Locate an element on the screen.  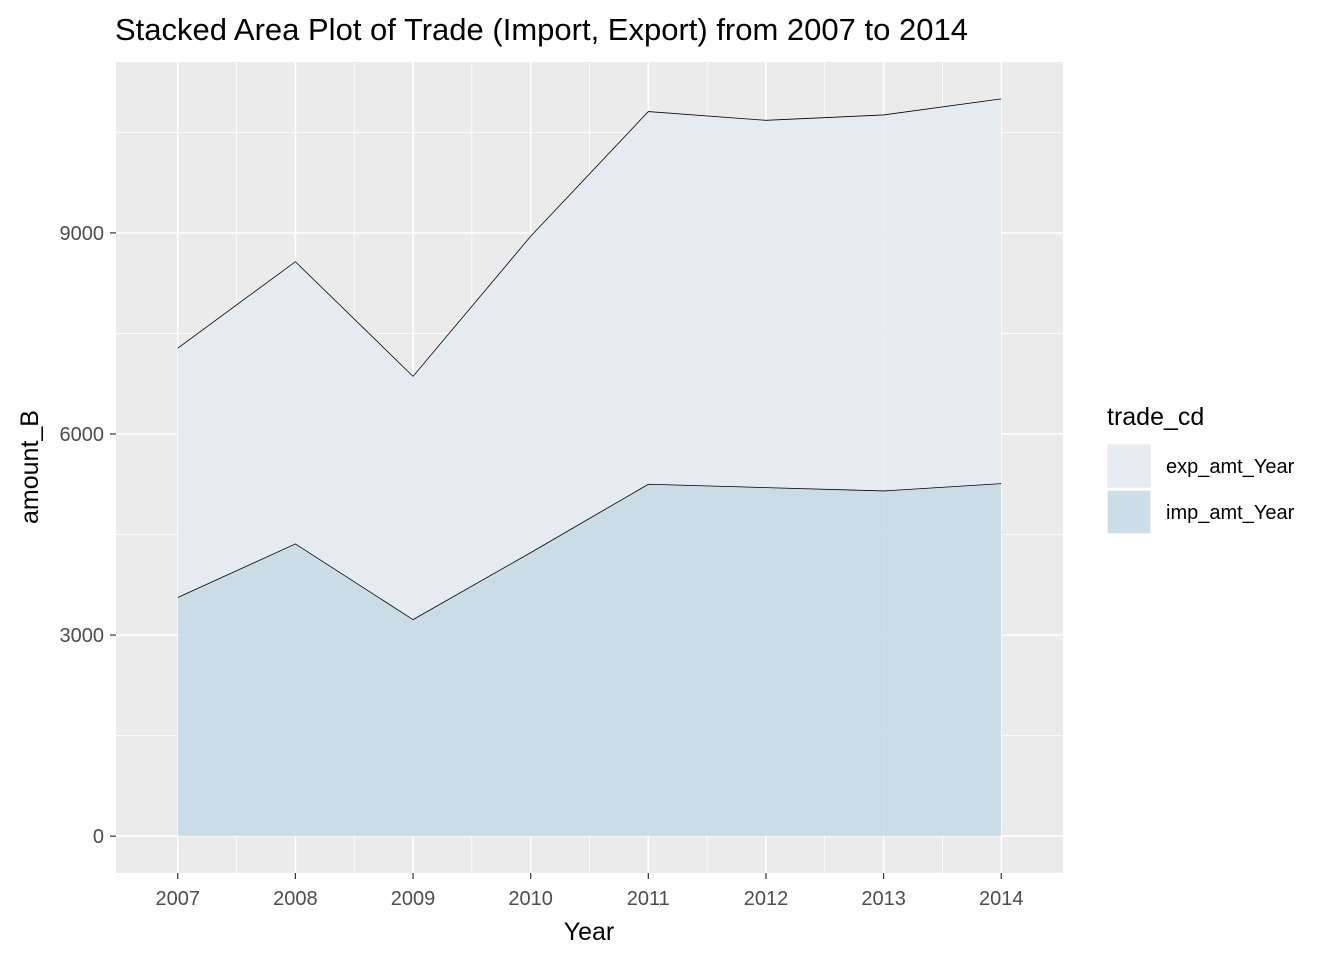
y-axis-ticks: 0 3000 6000 9000 is located at coordinates (88, 535).